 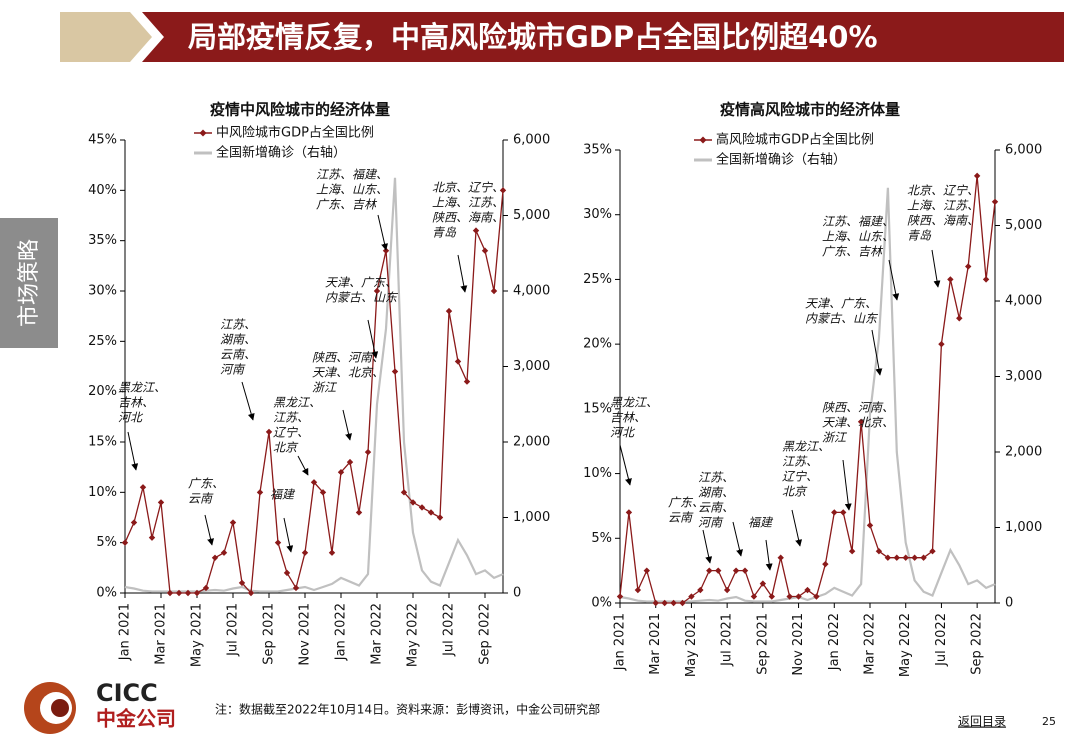 I want to click on y2-tick-label: 1,000, so click(x=531, y=517).